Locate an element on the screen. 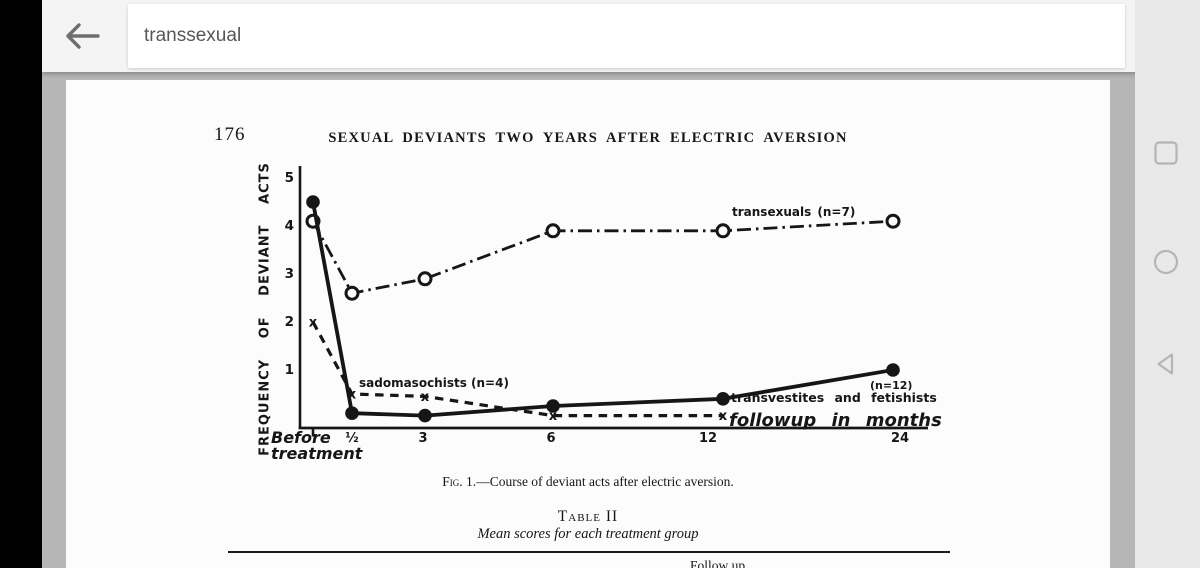 This screenshot has width=1200, height=568. search-field is located at coordinates (626, 36).